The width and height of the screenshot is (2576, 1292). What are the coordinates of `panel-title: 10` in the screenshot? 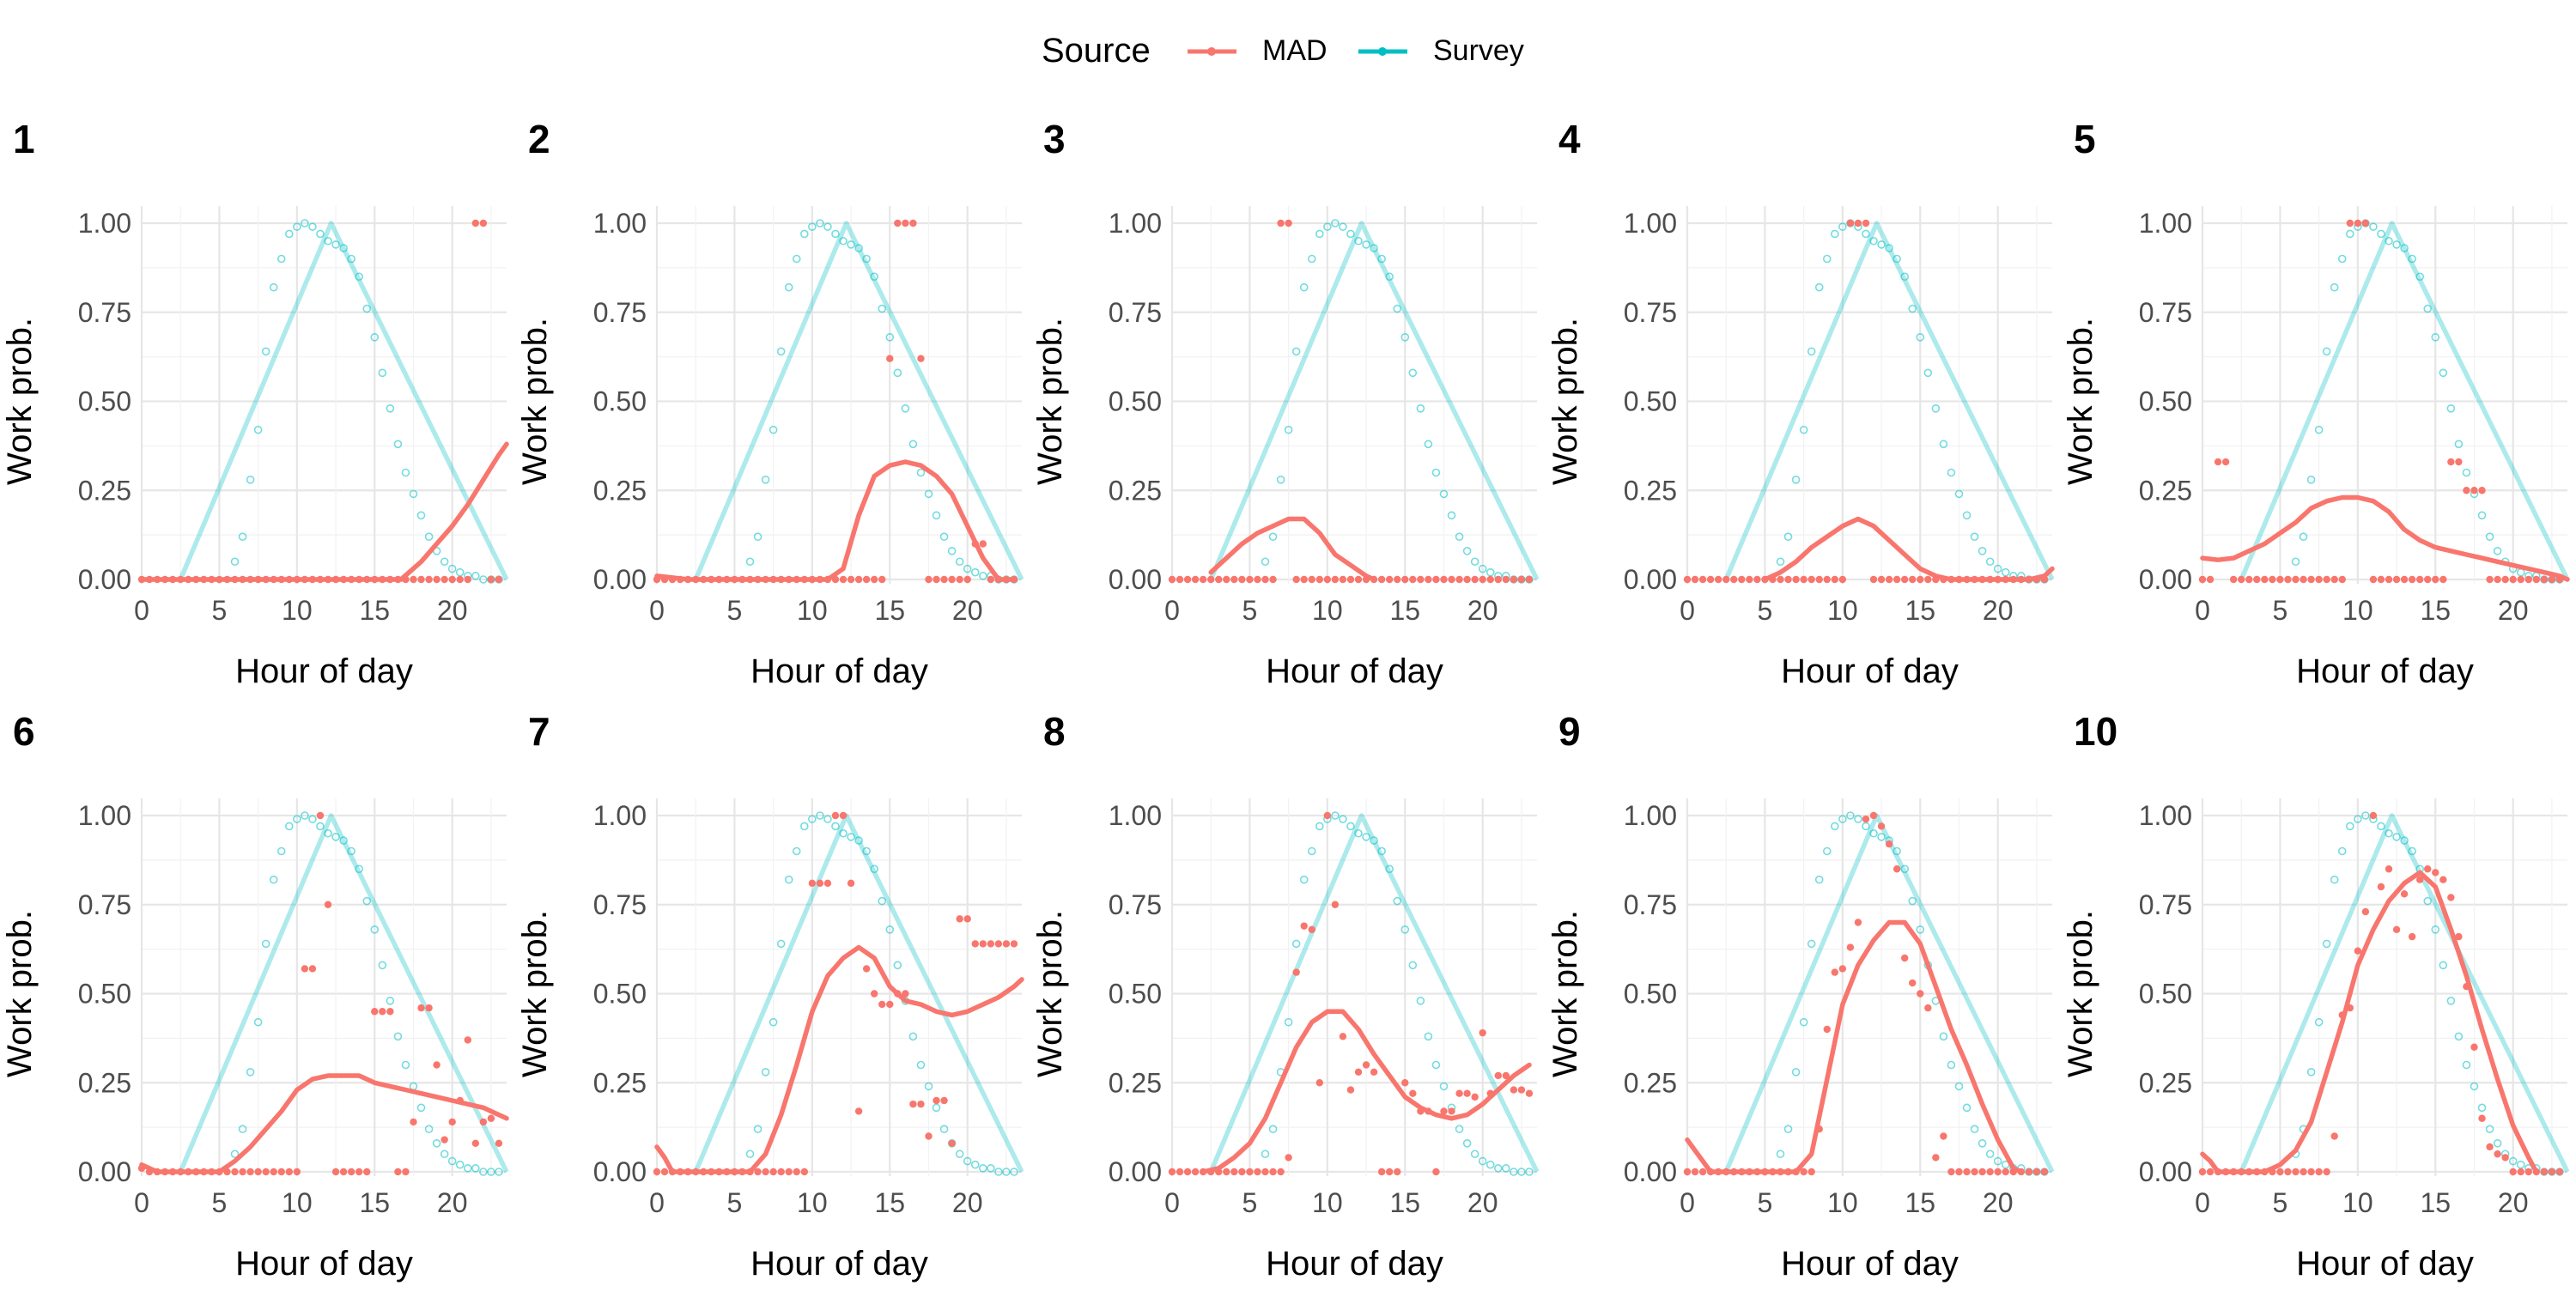 It's located at (2095, 731).